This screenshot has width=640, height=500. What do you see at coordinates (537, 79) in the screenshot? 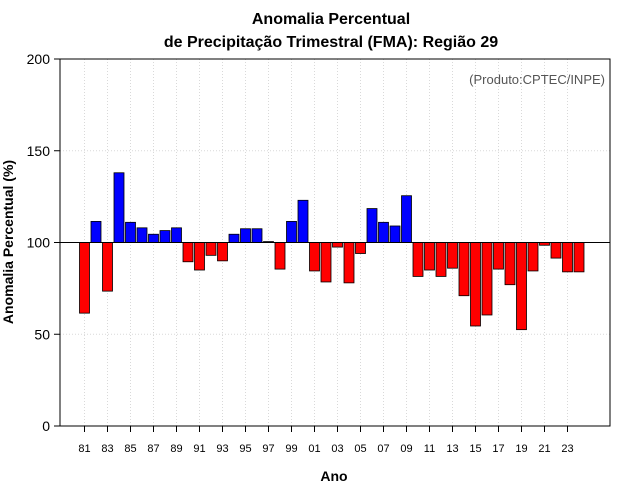
I see `credit-annotation: (Produto:CPTEC/INPE)` at bounding box center [537, 79].